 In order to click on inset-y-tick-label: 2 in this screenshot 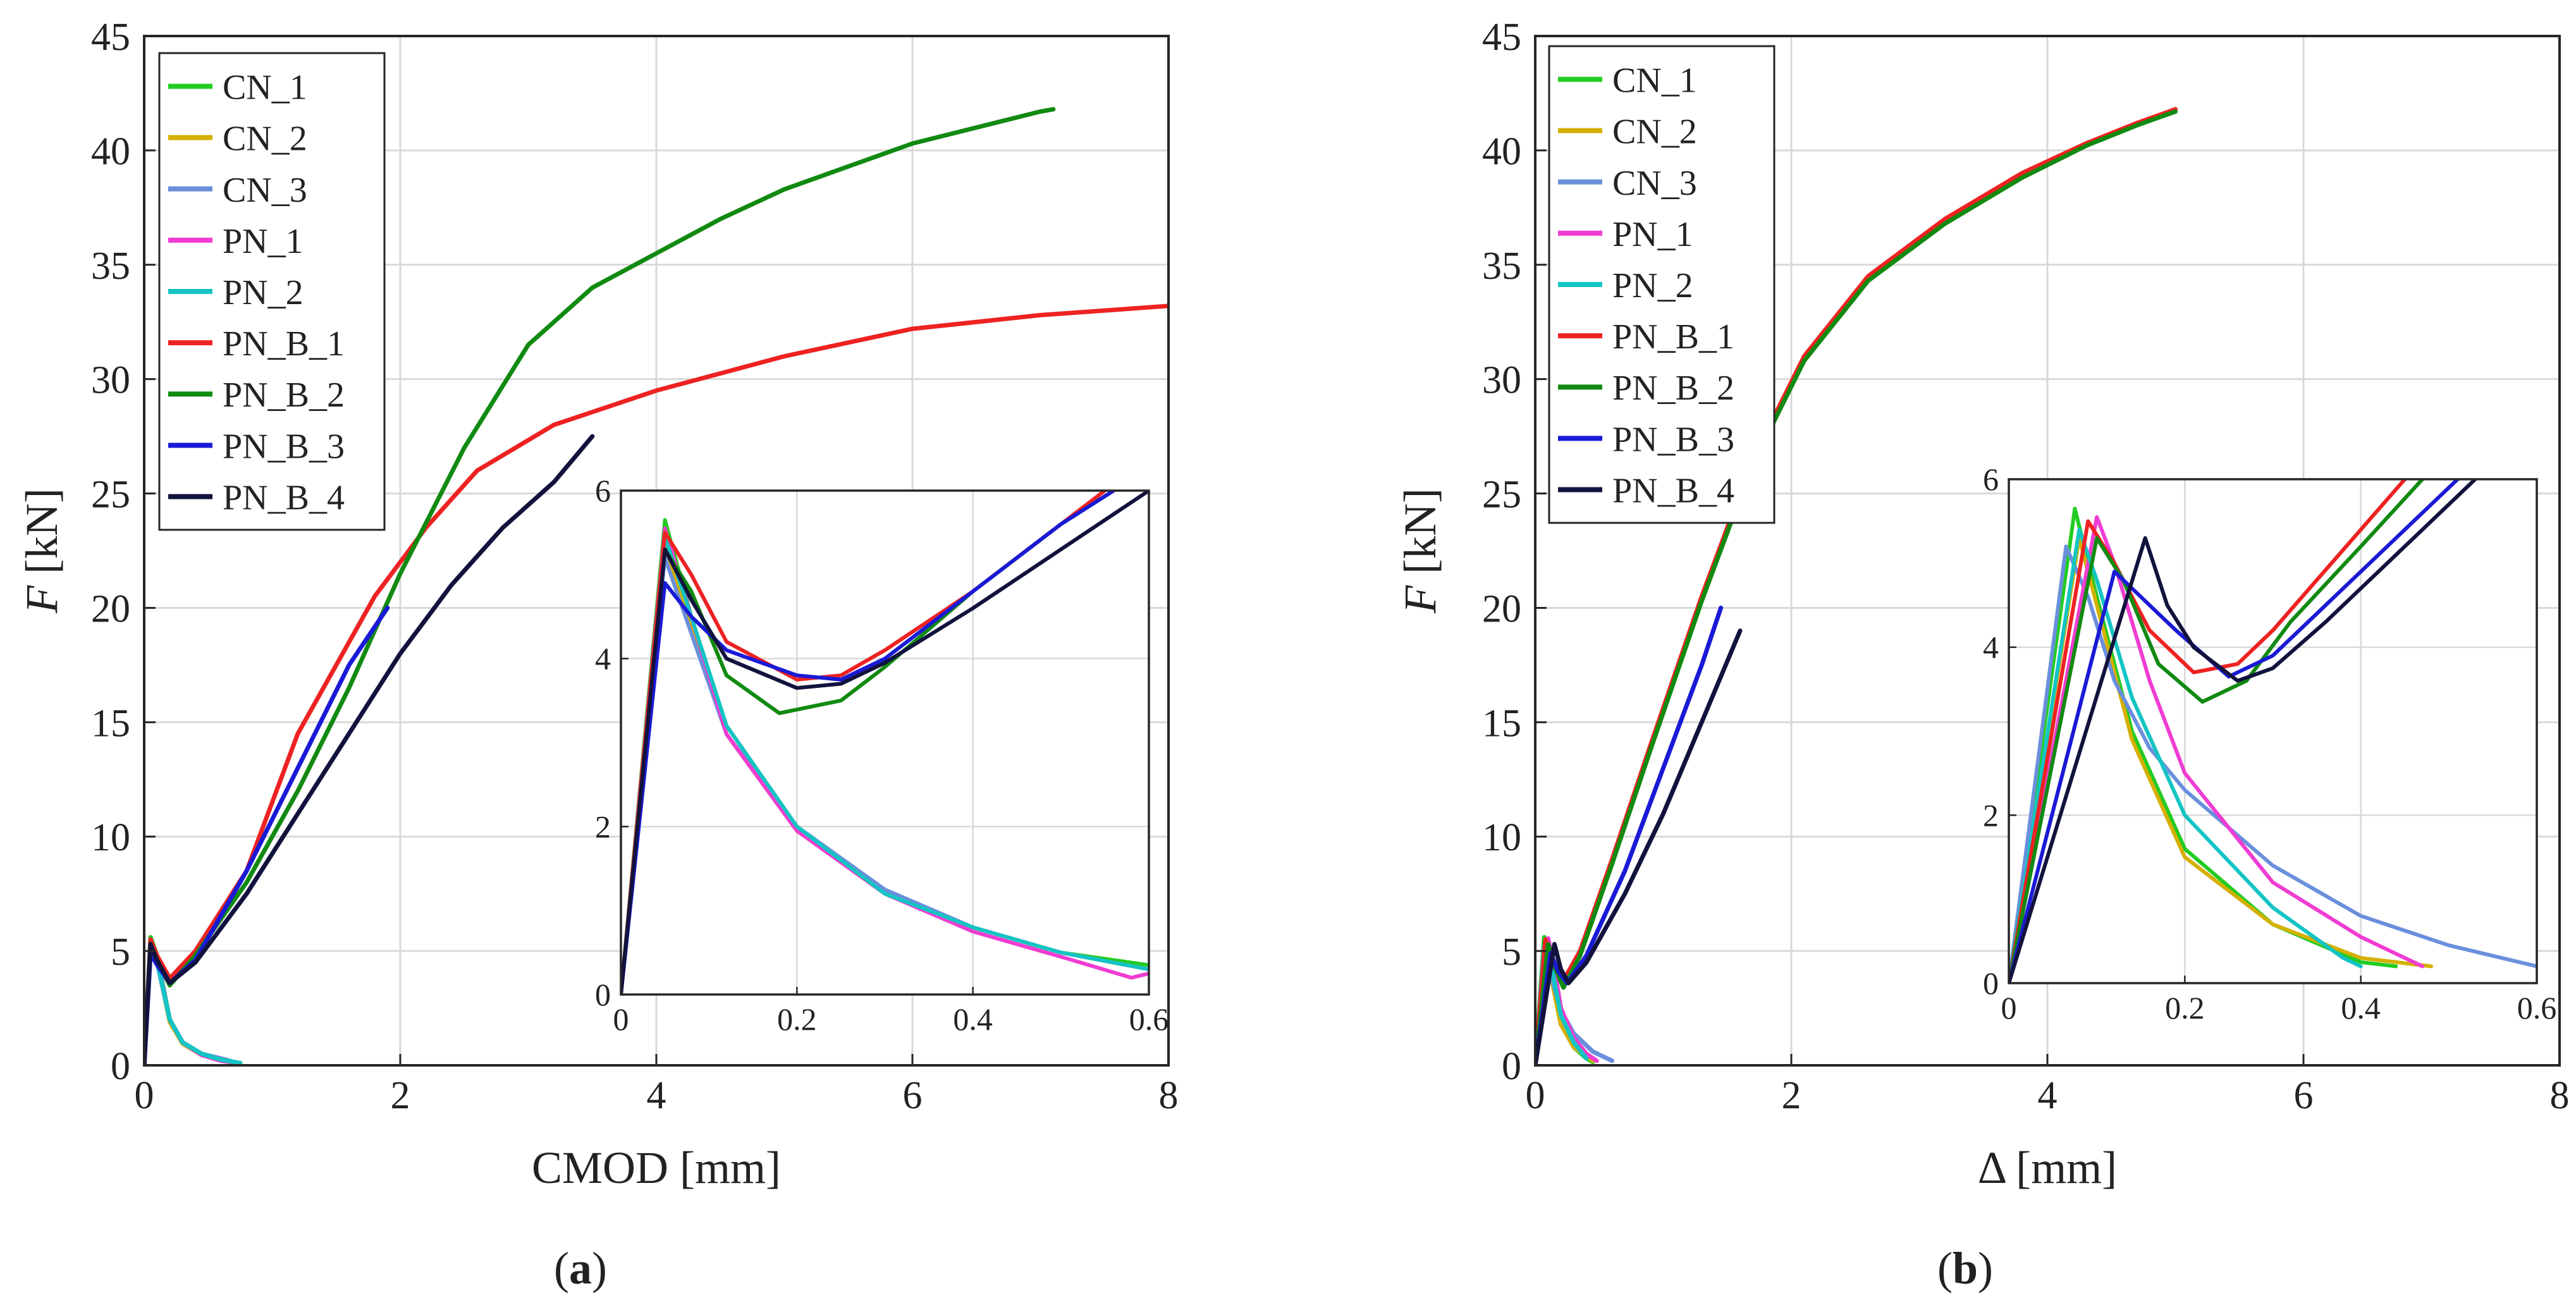, I will do `click(1991, 815)`.